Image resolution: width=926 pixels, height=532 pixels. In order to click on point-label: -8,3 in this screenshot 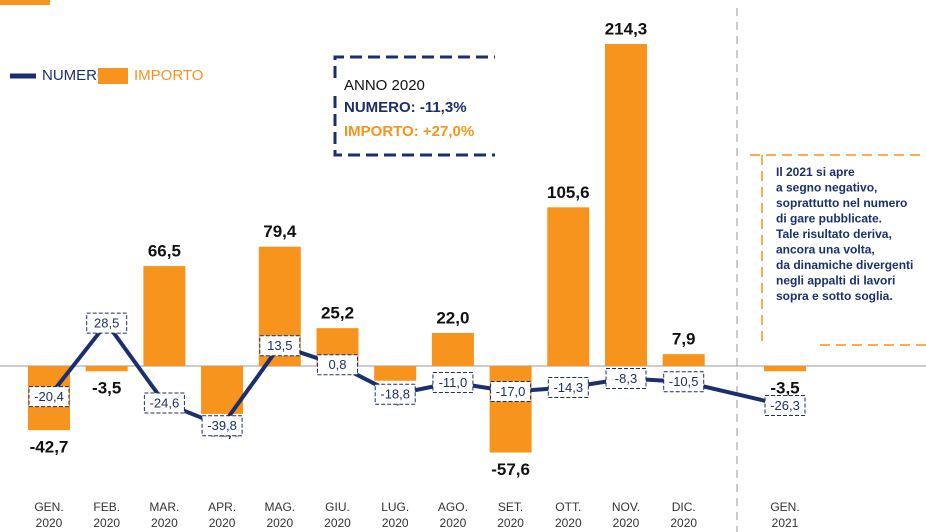, I will do `click(626, 378)`.